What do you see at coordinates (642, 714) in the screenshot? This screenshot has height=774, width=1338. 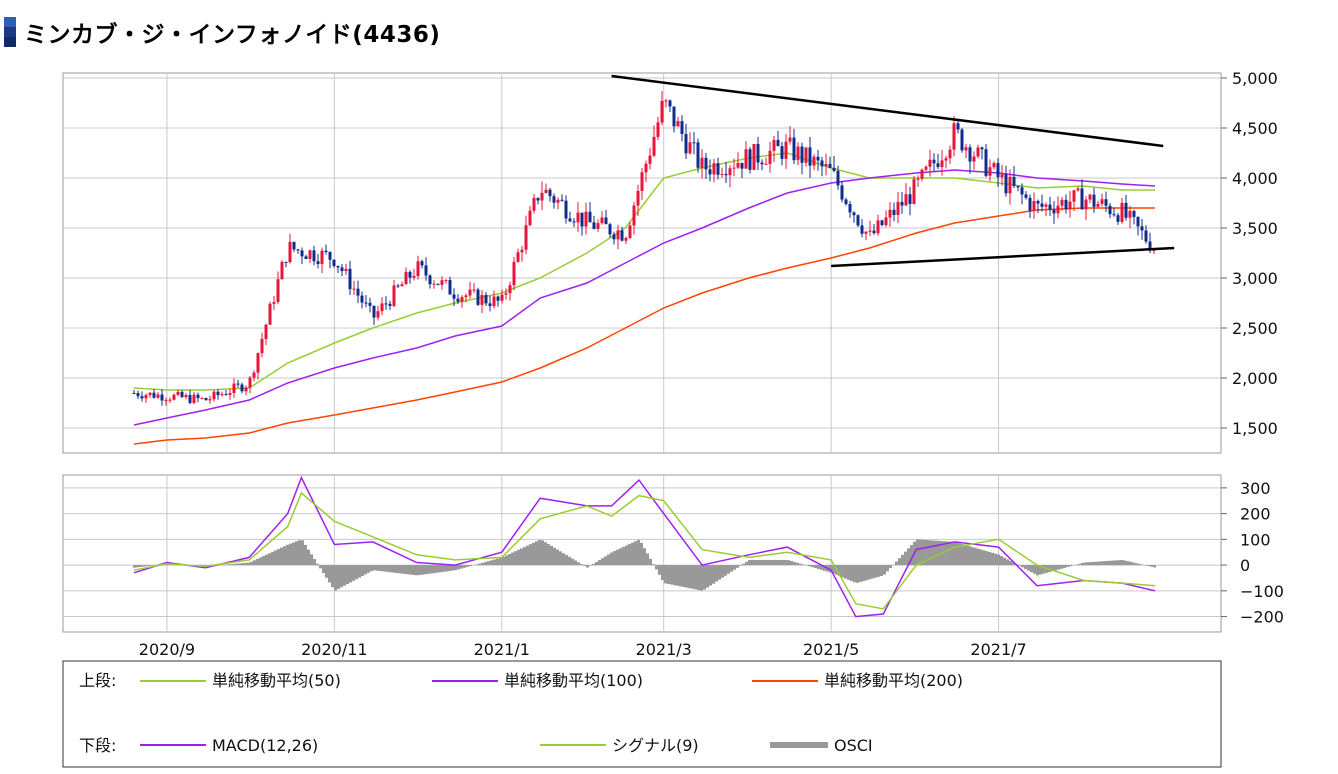 I see `legend-frame` at bounding box center [642, 714].